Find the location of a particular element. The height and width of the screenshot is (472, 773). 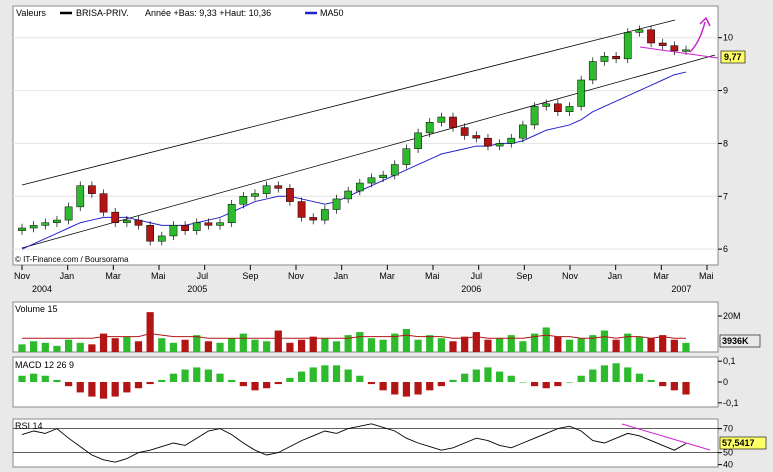

macd-title: MACD 12 26 9 is located at coordinates (44, 365).